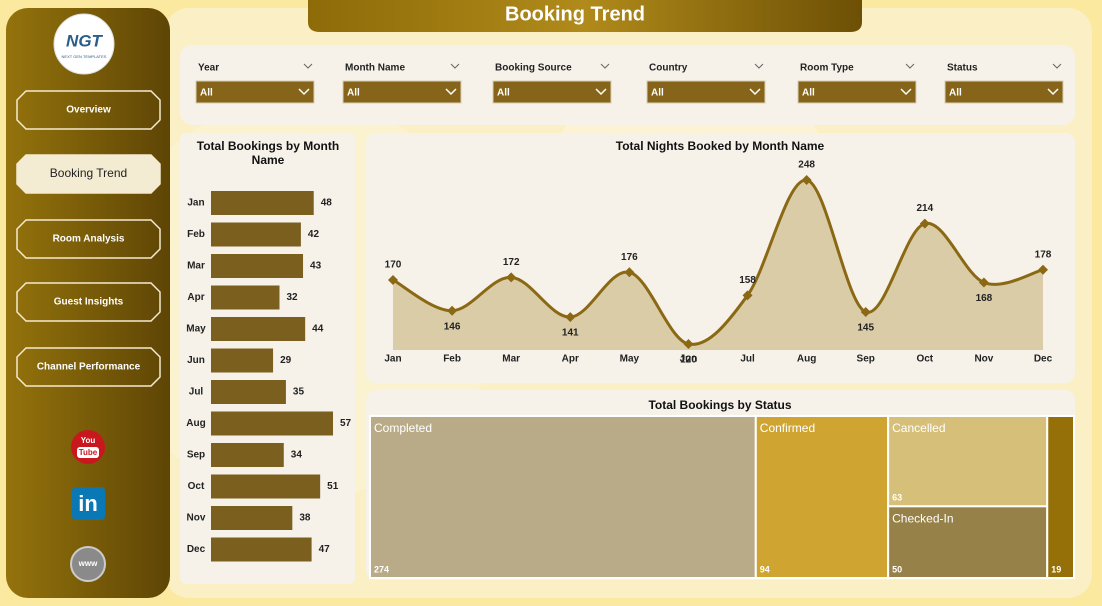 The image size is (1102, 606). I want to click on y-tick-label: Aug, so click(195, 423).